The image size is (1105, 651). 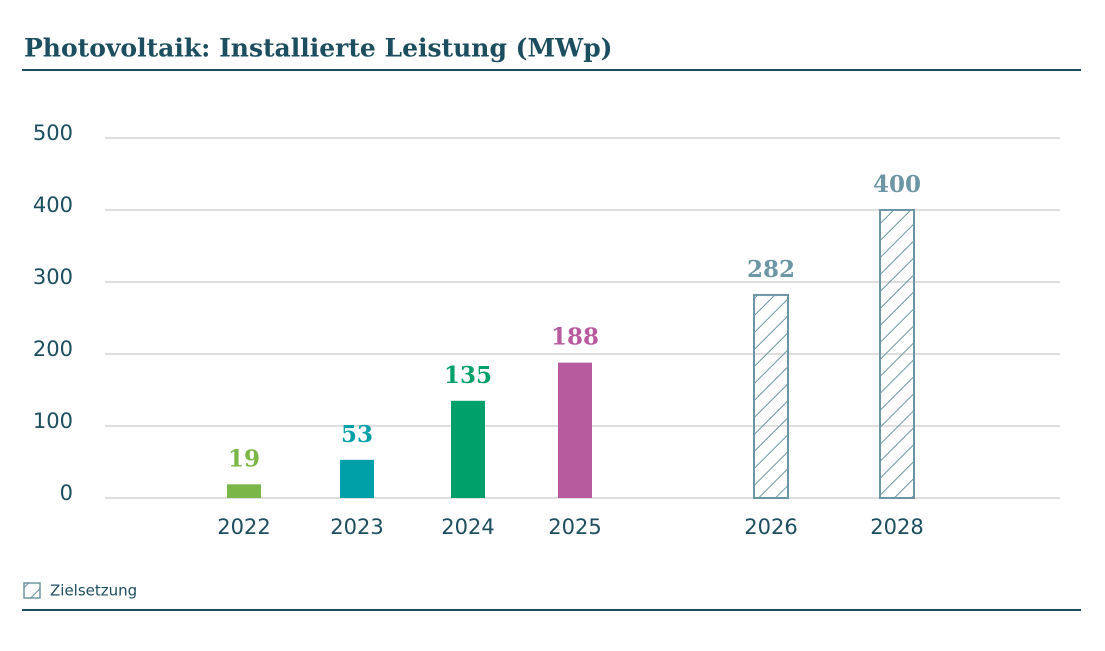 I want to click on value-label: 135, so click(x=468, y=375).